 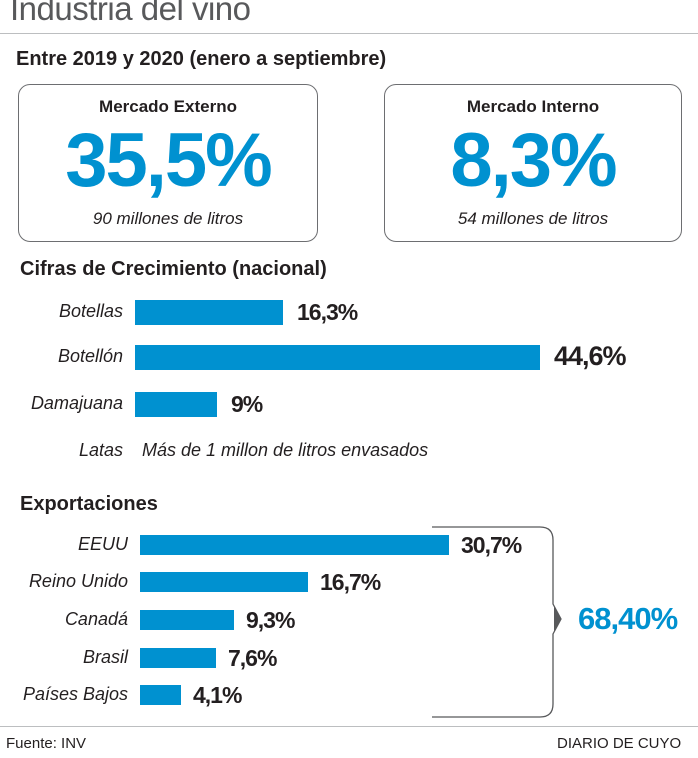 What do you see at coordinates (217, 694) in the screenshot?
I see `value-label: 4,1%` at bounding box center [217, 694].